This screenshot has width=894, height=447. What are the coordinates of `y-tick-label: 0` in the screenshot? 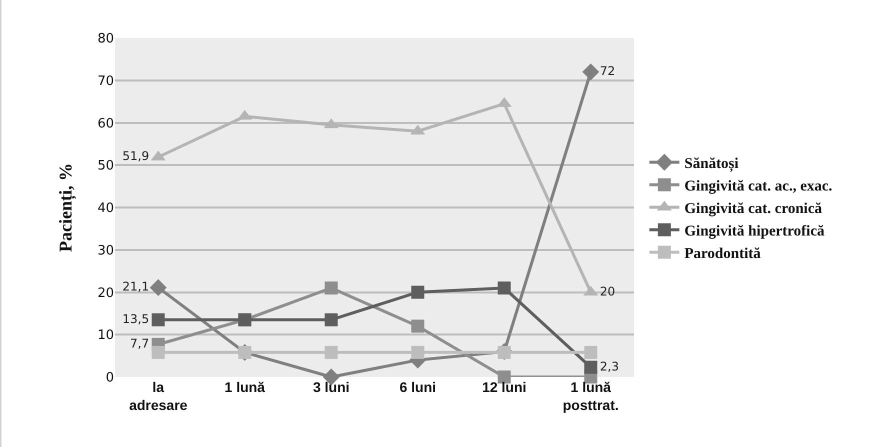 It's located at (110, 378).